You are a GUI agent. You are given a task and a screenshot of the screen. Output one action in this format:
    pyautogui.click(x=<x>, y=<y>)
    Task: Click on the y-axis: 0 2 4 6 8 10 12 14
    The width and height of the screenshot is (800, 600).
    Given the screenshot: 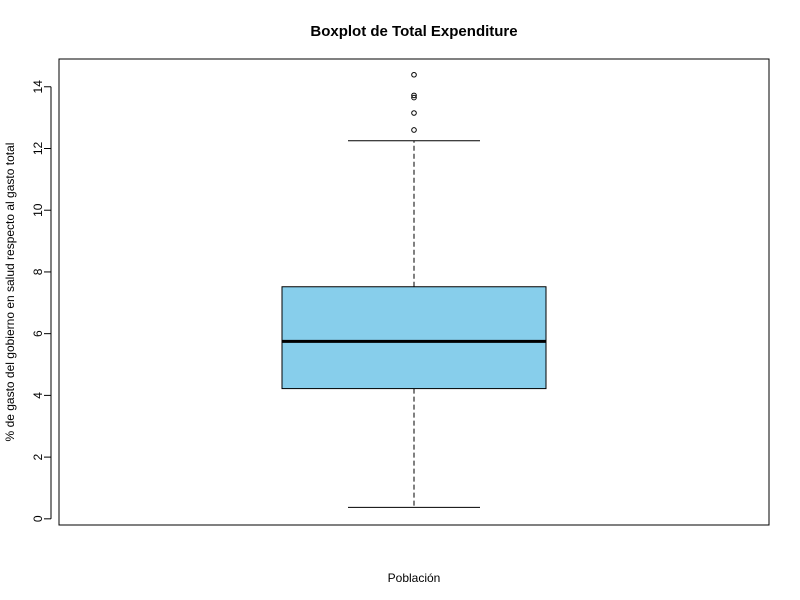 What is the action you would take?
    pyautogui.click(x=41, y=301)
    